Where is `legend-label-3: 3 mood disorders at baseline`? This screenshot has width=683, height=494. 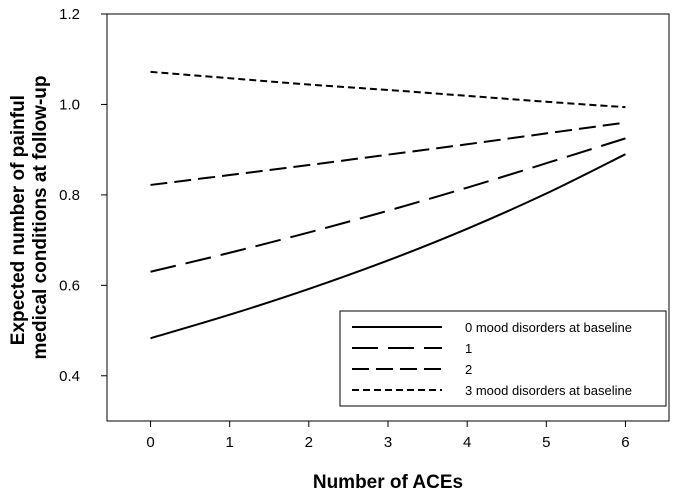
legend-label-3: 3 mood disorders at baseline is located at coordinates (548, 390).